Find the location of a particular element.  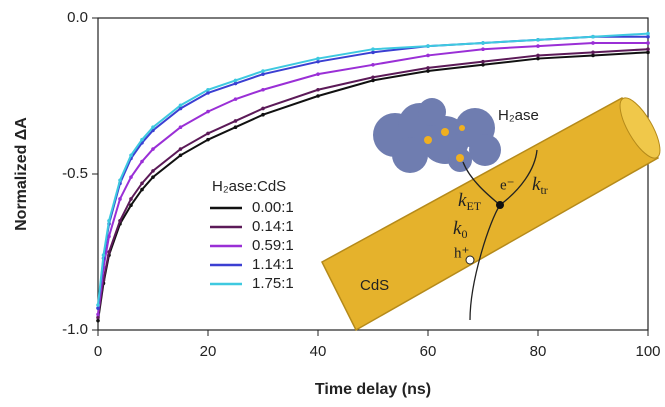

legend-label: 0.14:1 is located at coordinates (273, 226).